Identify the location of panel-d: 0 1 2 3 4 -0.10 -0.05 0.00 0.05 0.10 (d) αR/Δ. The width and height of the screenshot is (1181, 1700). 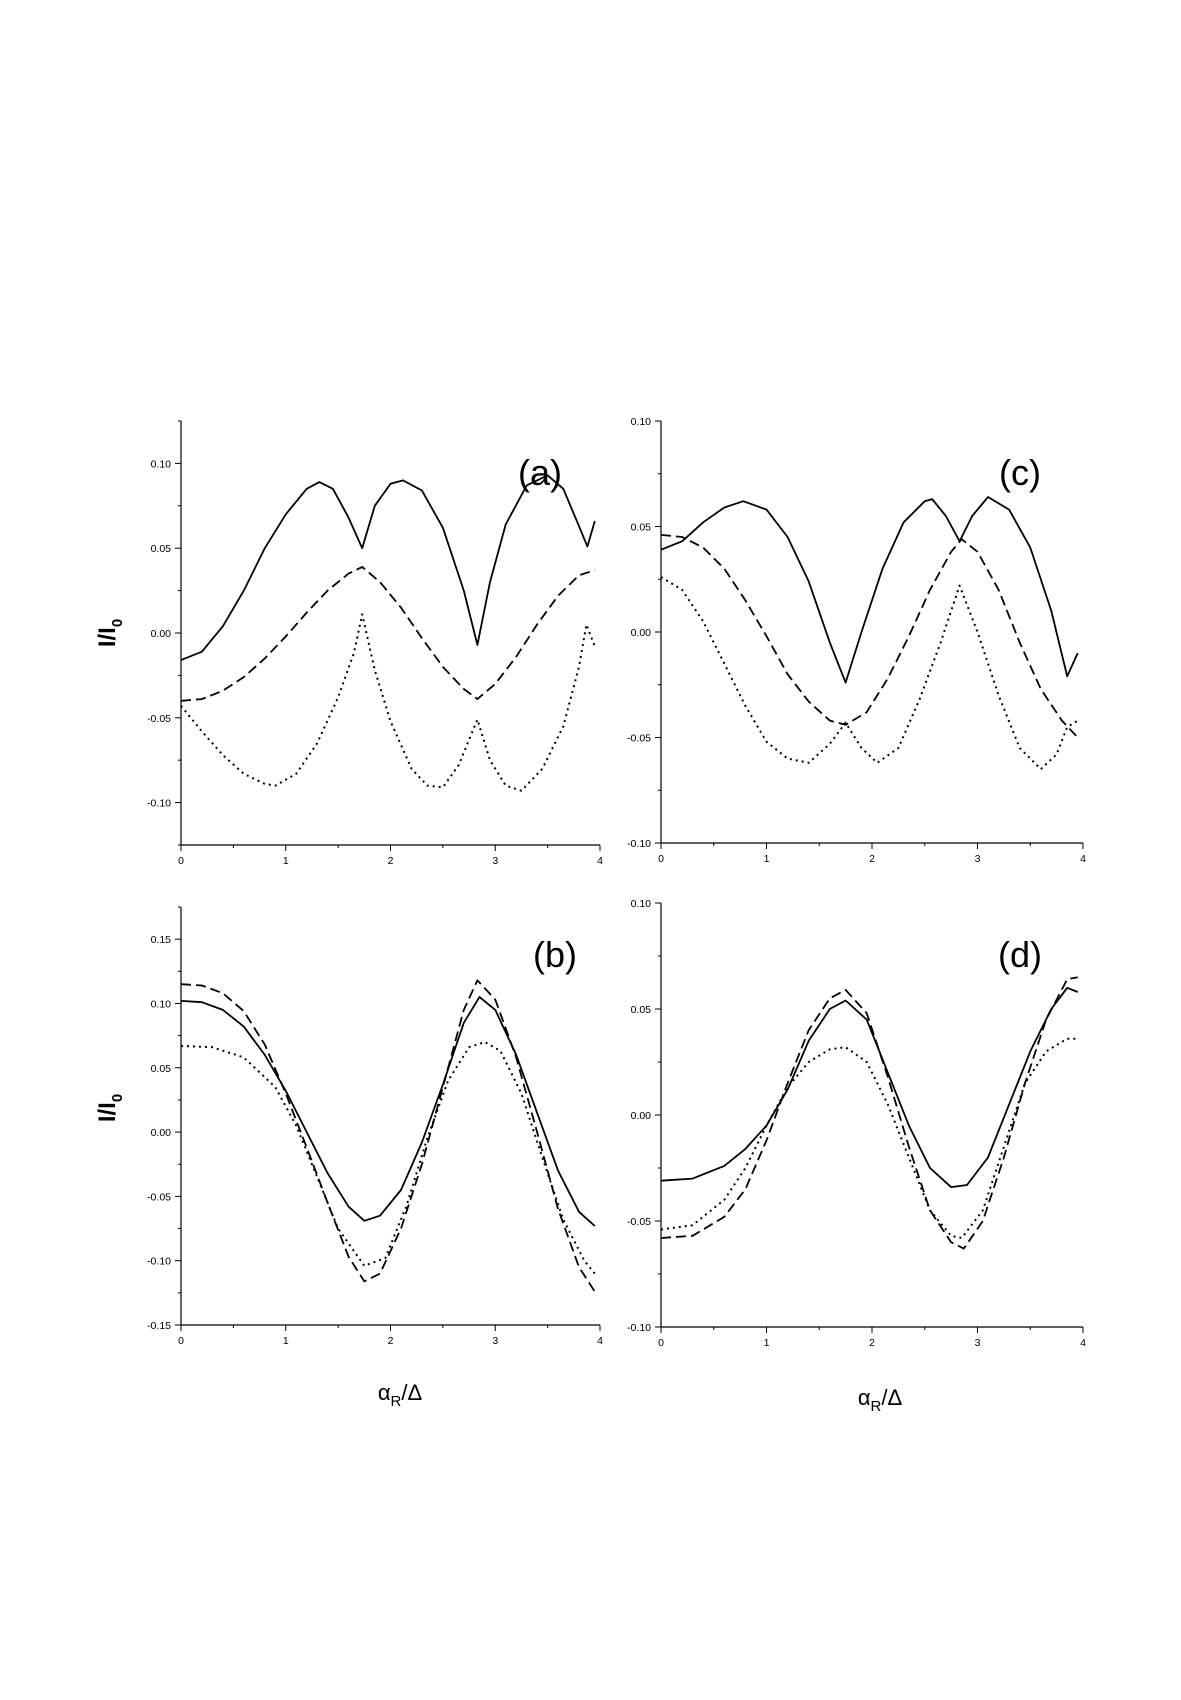
(856, 1156).